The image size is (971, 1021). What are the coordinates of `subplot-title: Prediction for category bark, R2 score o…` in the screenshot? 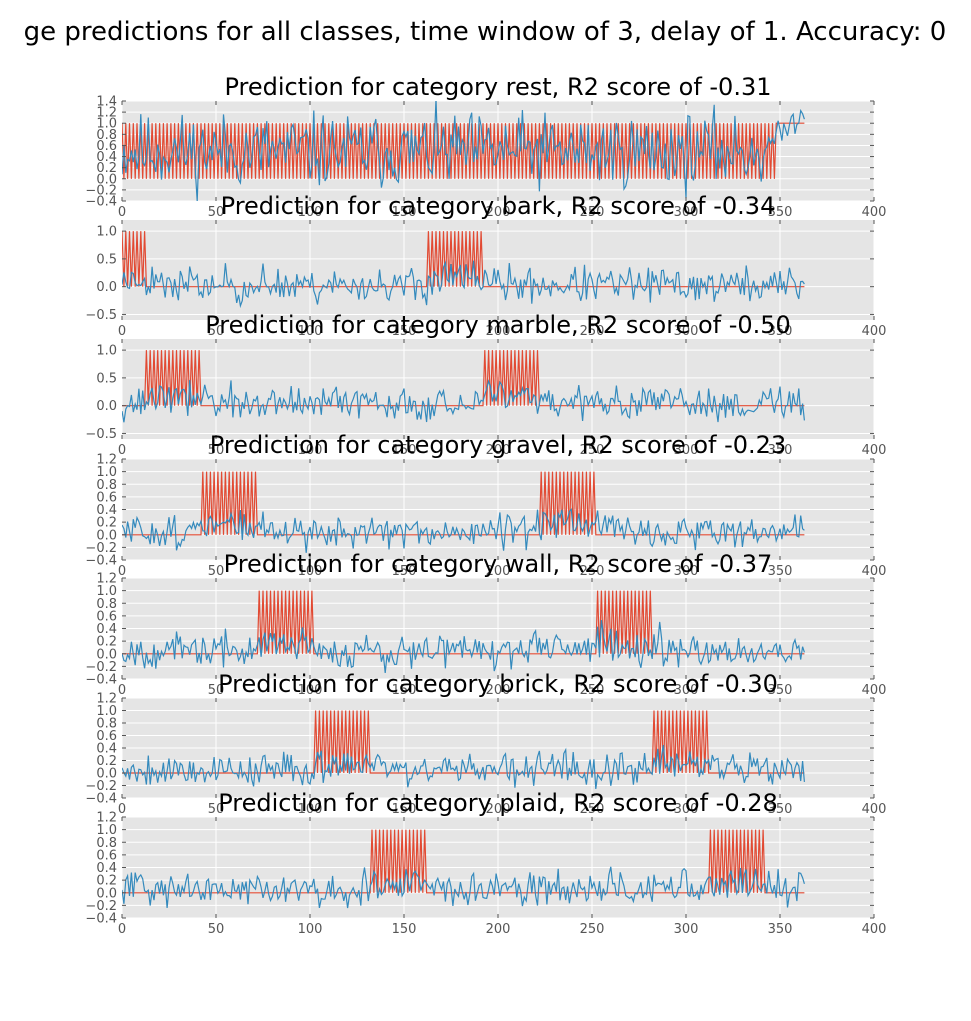 It's located at (498, 206).